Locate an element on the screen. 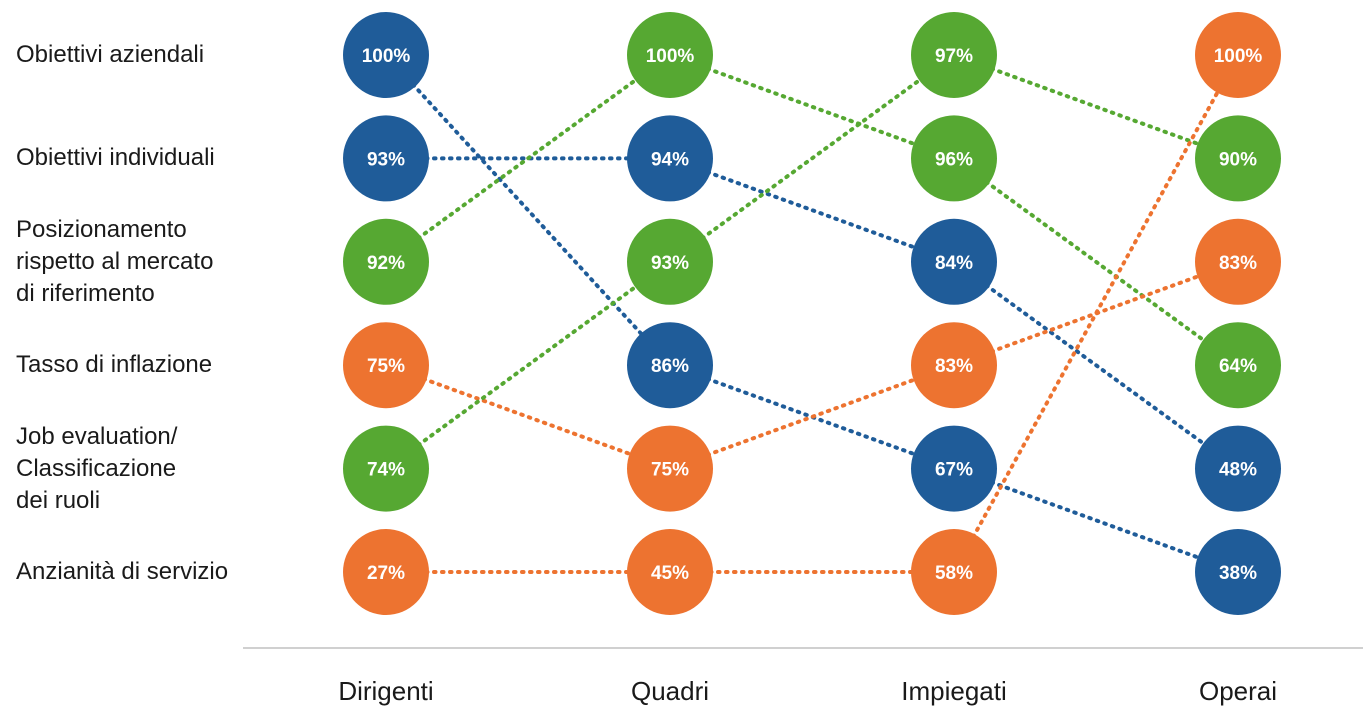 Image resolution: width=1363 pixels, height=725 pixels. data-label: 94% is located at coordinates (670, 159).